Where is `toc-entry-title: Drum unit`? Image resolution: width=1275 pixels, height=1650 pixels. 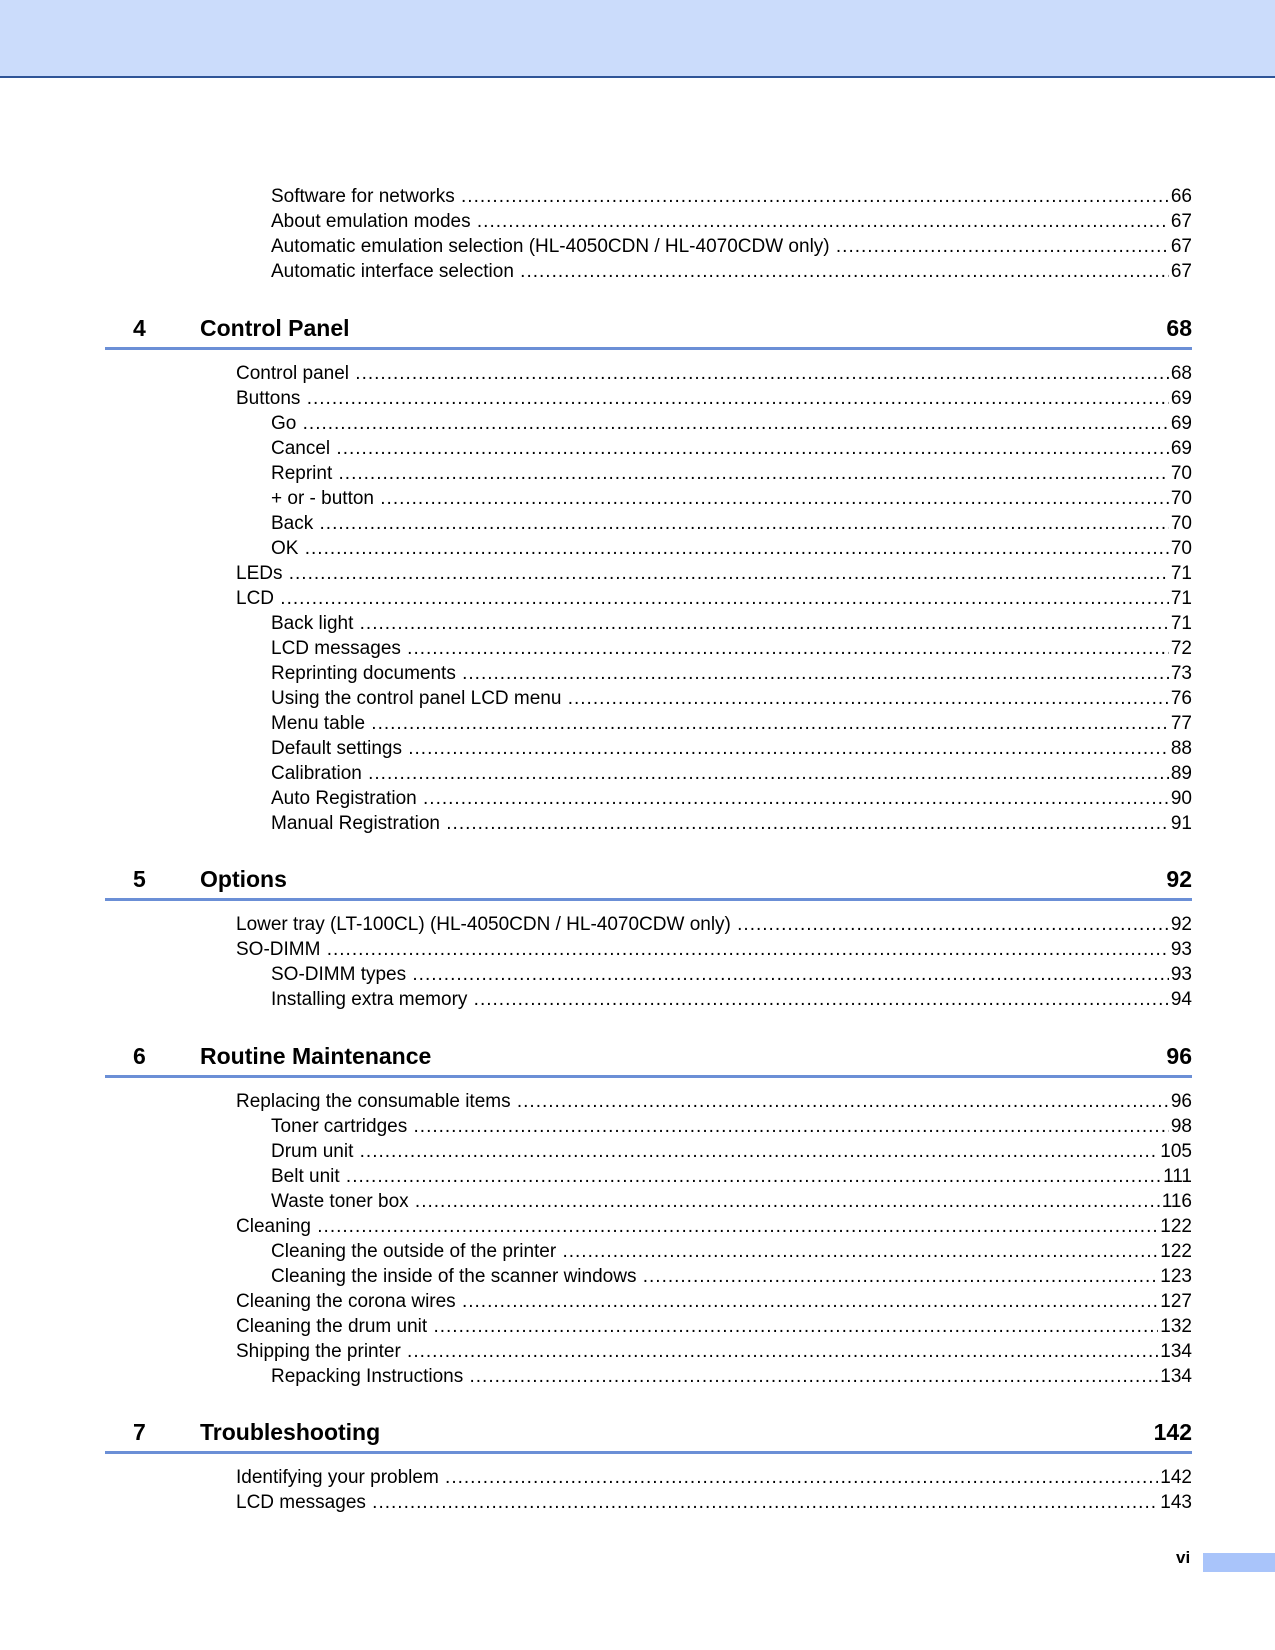
toc-entry-title: Drum unit is located at coordinates (731, 1151).